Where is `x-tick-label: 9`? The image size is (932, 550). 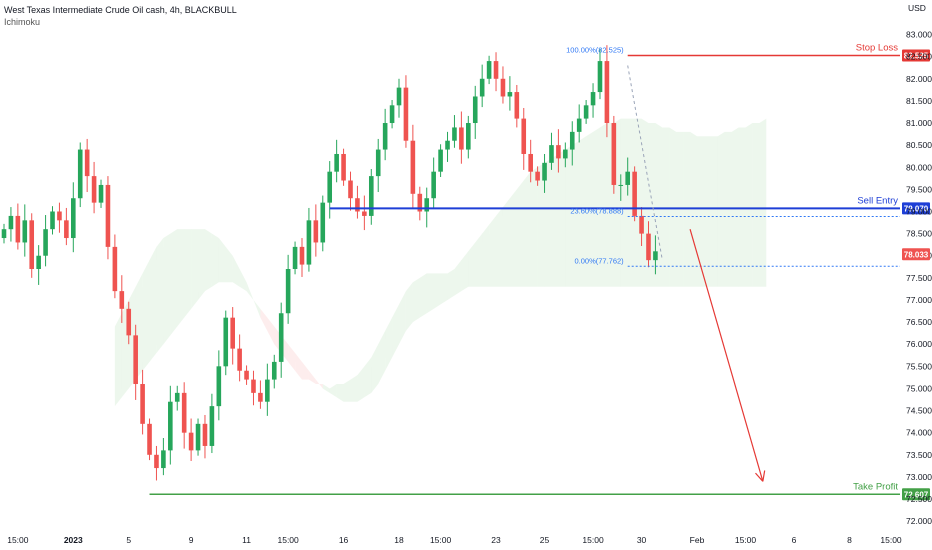
x-tick-label: 9 is located at coordinates (191, 540).